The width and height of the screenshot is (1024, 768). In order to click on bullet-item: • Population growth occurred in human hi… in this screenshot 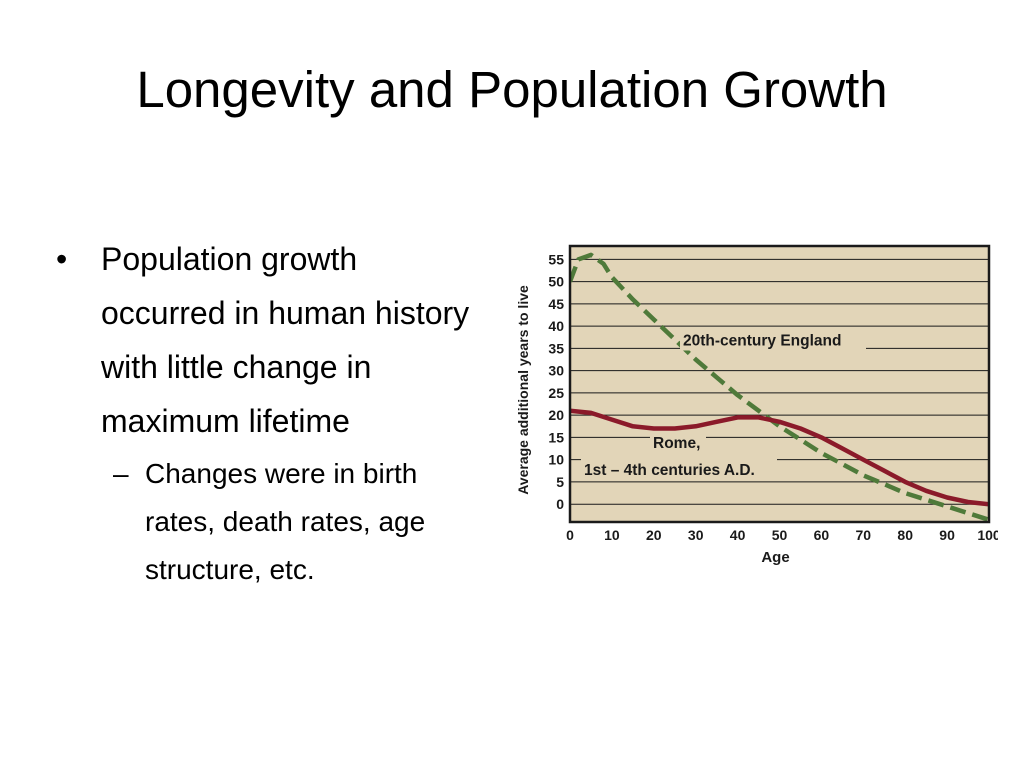, I will do `click(271, 340)`.